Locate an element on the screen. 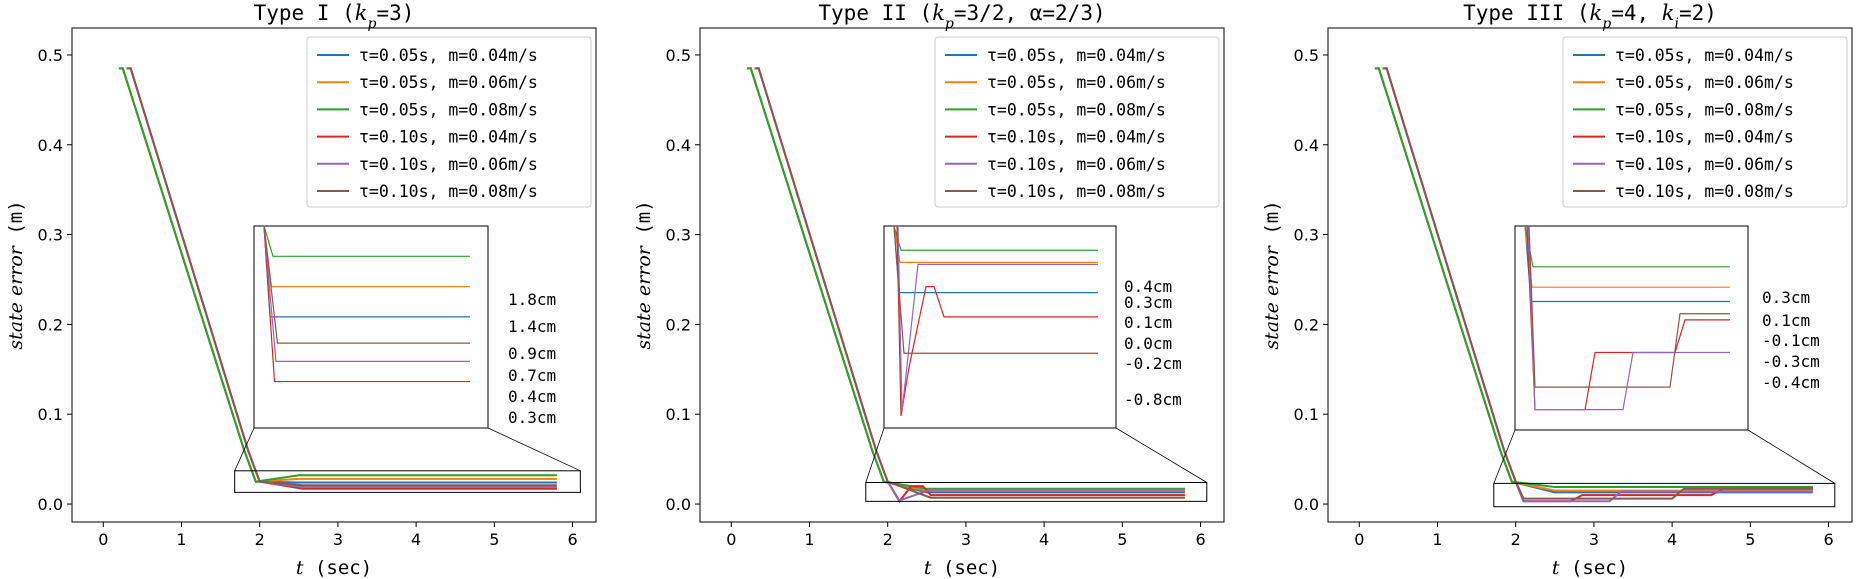 The height and width of the screenshot is (579, 1856). chart-title: Type III (kp=4, ki=2) is located at coordinates (1590, 16).